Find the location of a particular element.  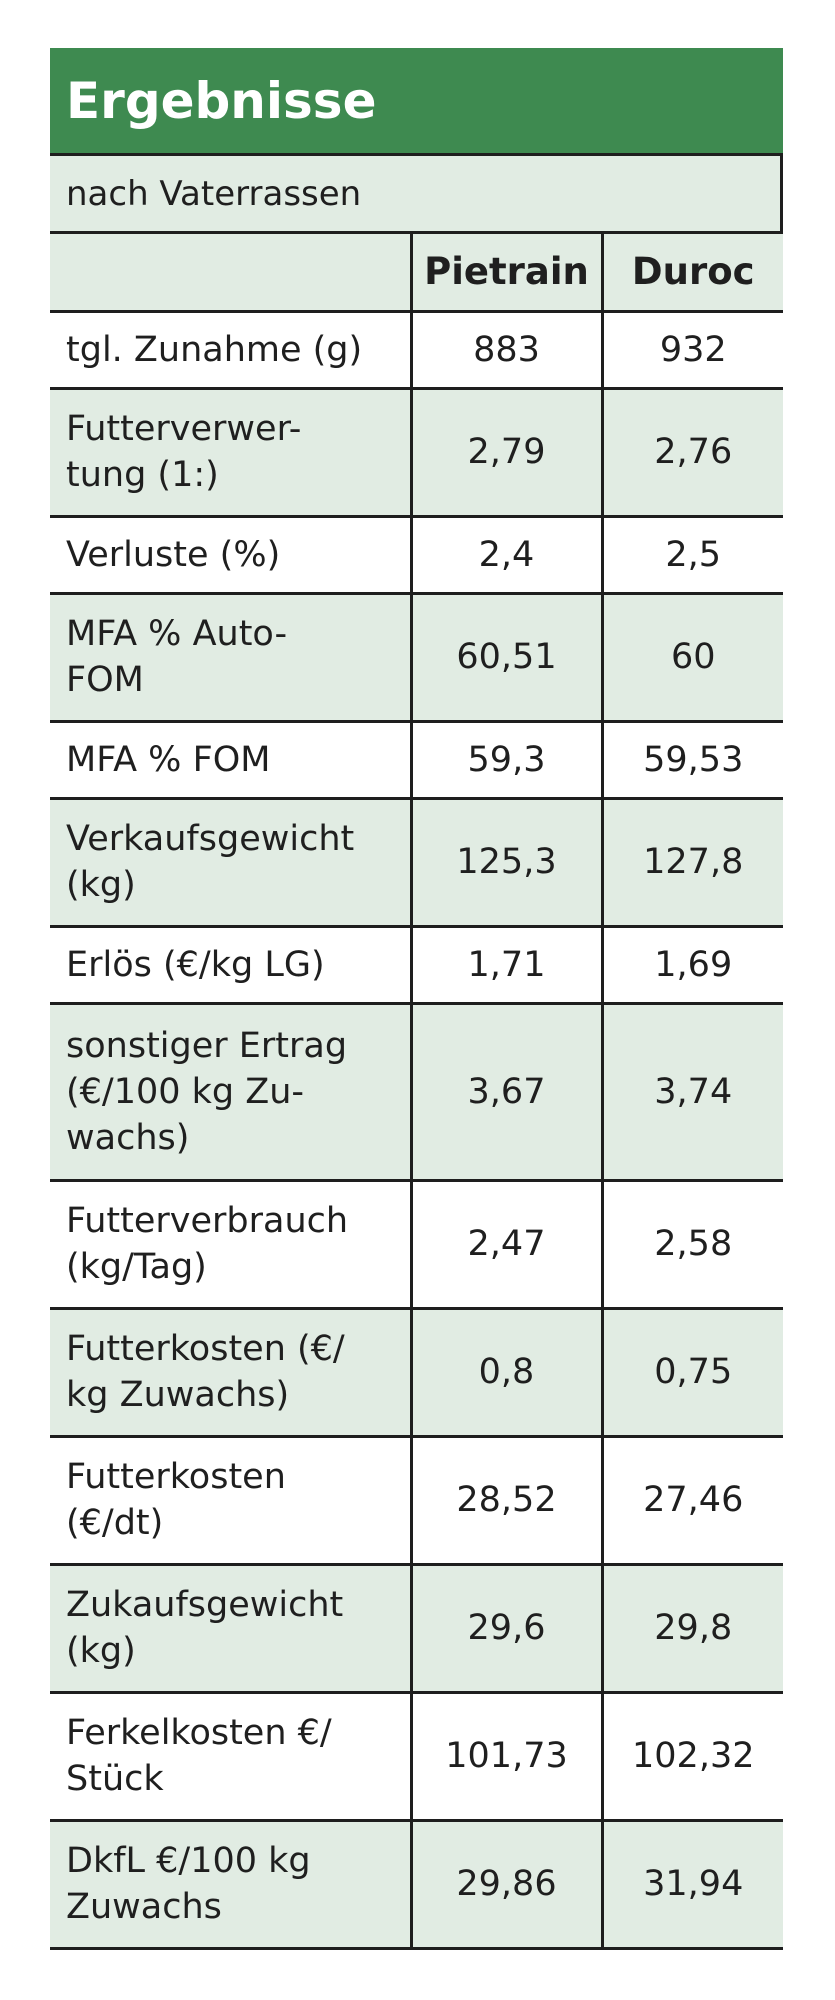

row-label-line: kg Zuwachs) is located at coordinates (178, 1395).